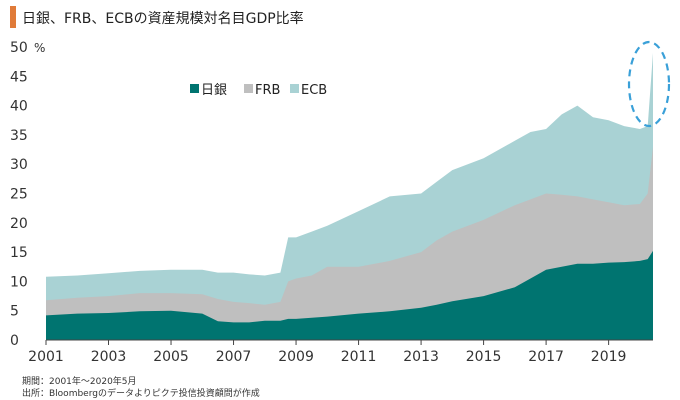 The height and width of the screenshot is (400, 680). I want to click on y-tick-label: 30, so click(19, 165).